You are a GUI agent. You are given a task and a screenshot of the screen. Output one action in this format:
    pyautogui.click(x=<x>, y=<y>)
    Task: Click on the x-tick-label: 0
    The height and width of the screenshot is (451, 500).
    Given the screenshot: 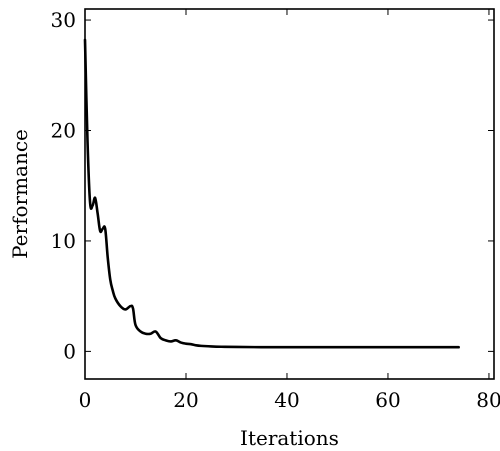 What is the action you would take?
    pyautogui.click(x=85, y=400)
    